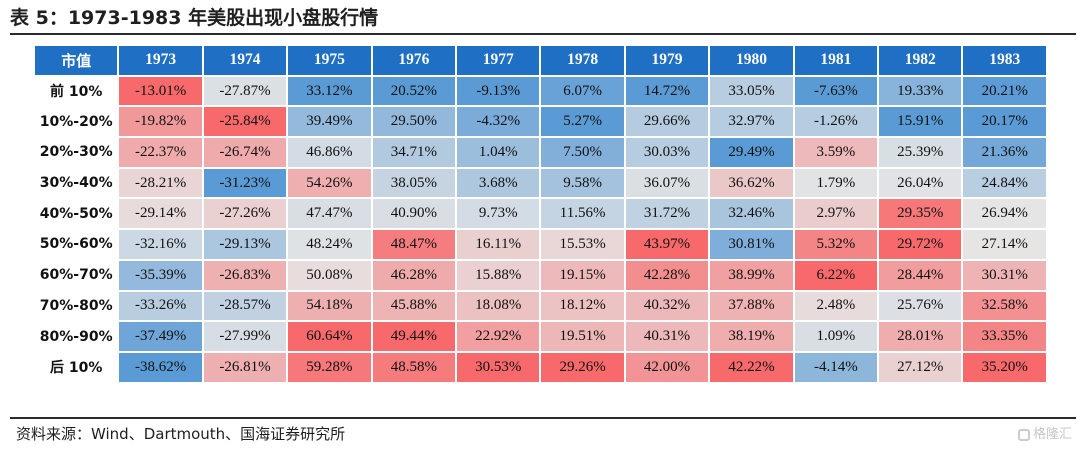  I want to click on heatmap-cell: 27.12%, so click(920, 367).